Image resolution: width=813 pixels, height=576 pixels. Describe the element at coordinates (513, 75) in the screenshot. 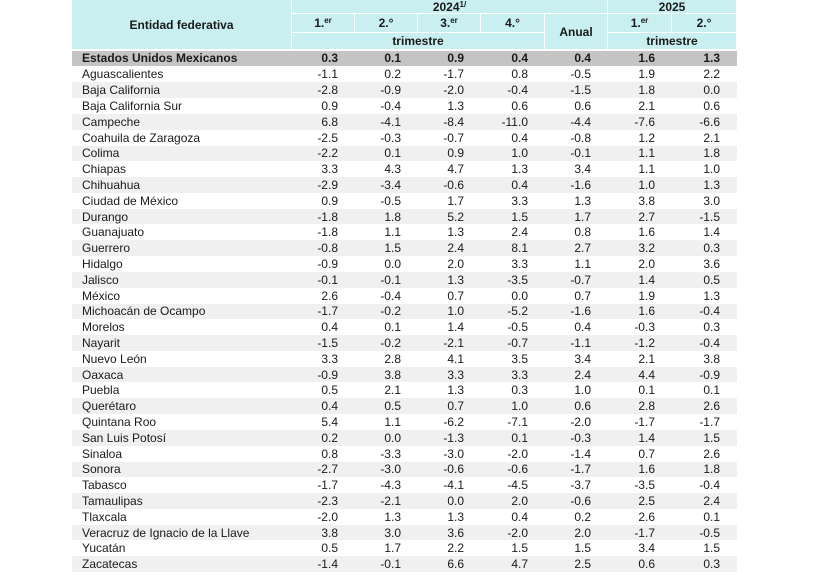

I see `row-value: 0.8` at that location.